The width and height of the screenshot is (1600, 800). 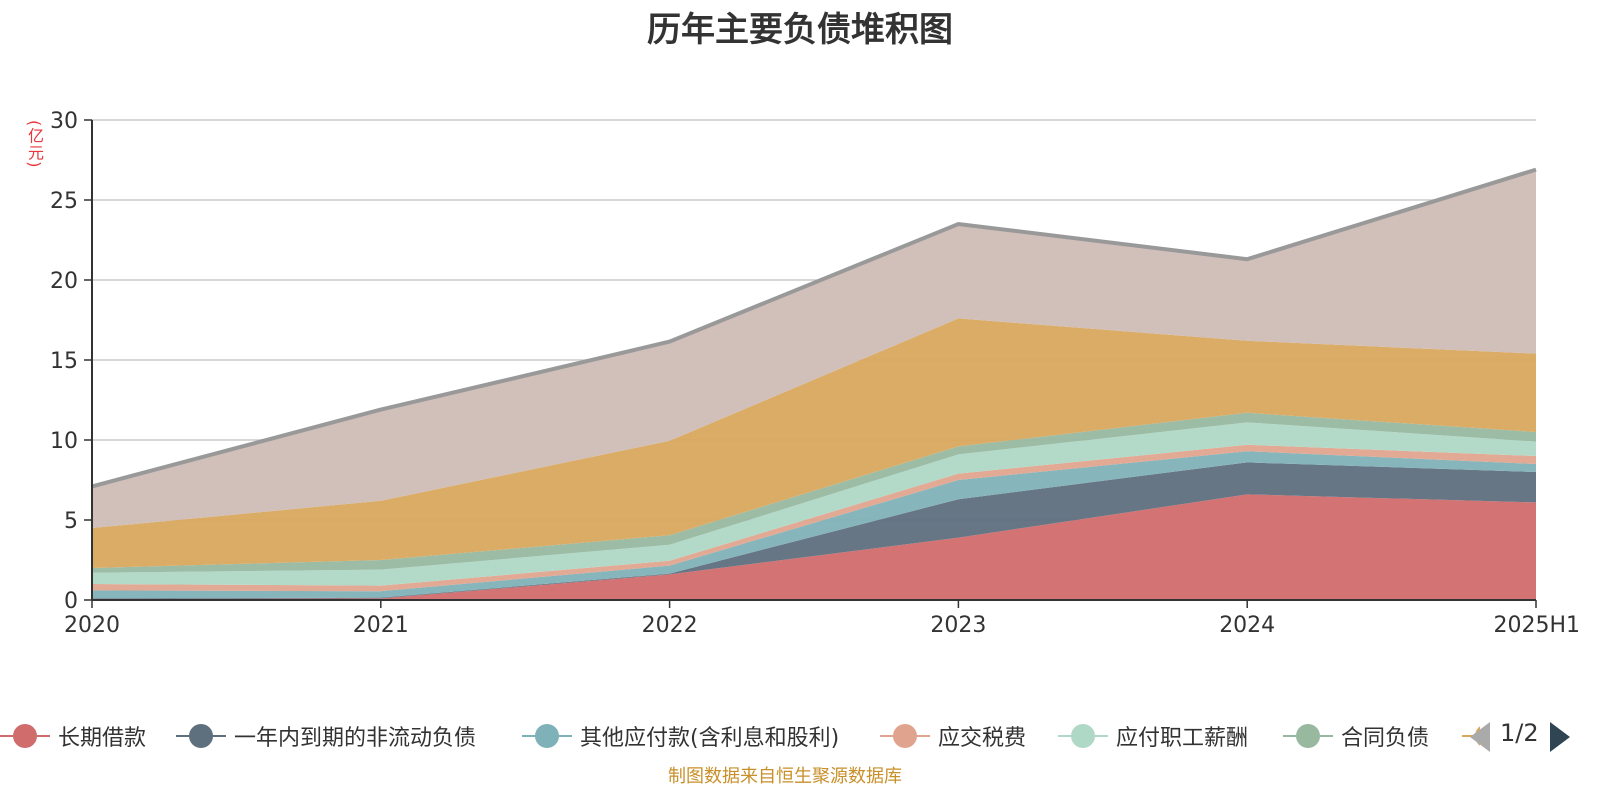 I want to click on legend-next-page-button, so click(x=1560, y=737).